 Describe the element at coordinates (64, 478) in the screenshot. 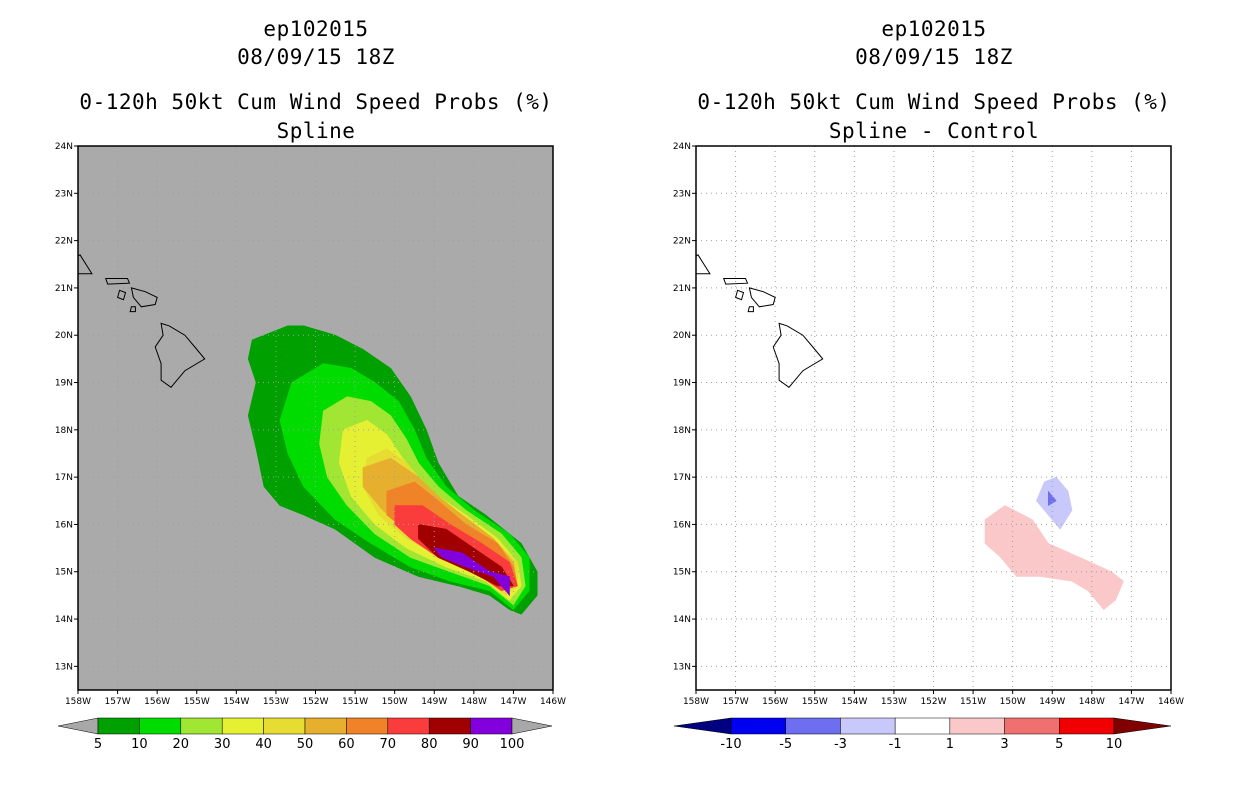

I see `lat-tick-label: 17N` at that location.